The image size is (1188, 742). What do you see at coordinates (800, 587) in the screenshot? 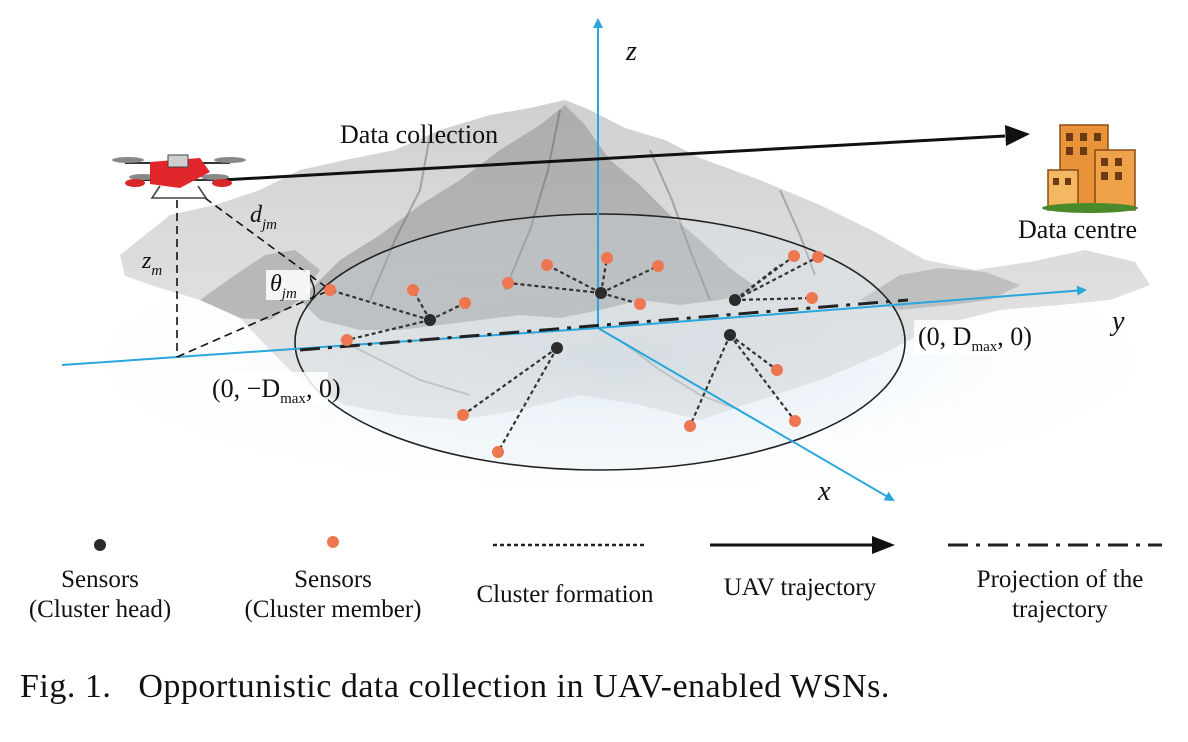
I see `legend-uav-trajectory-label: UAV trajectory` at bounding box center [800, 587].